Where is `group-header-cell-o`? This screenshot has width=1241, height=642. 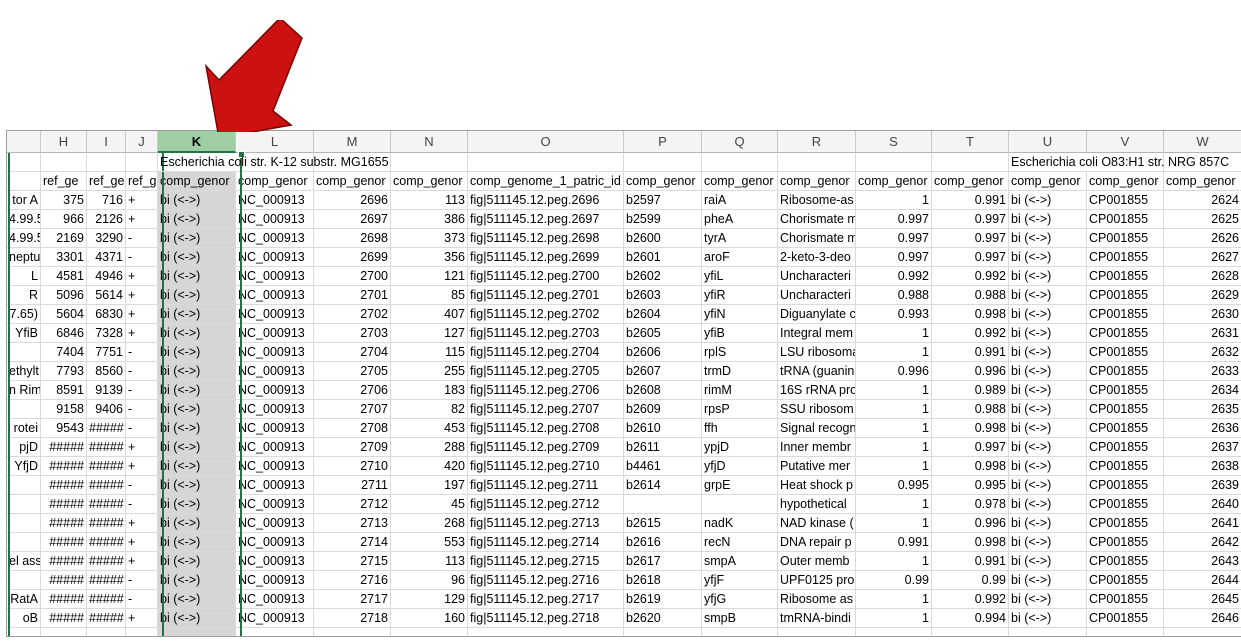
group-header-cell-o is located at coordinates (546, 162).